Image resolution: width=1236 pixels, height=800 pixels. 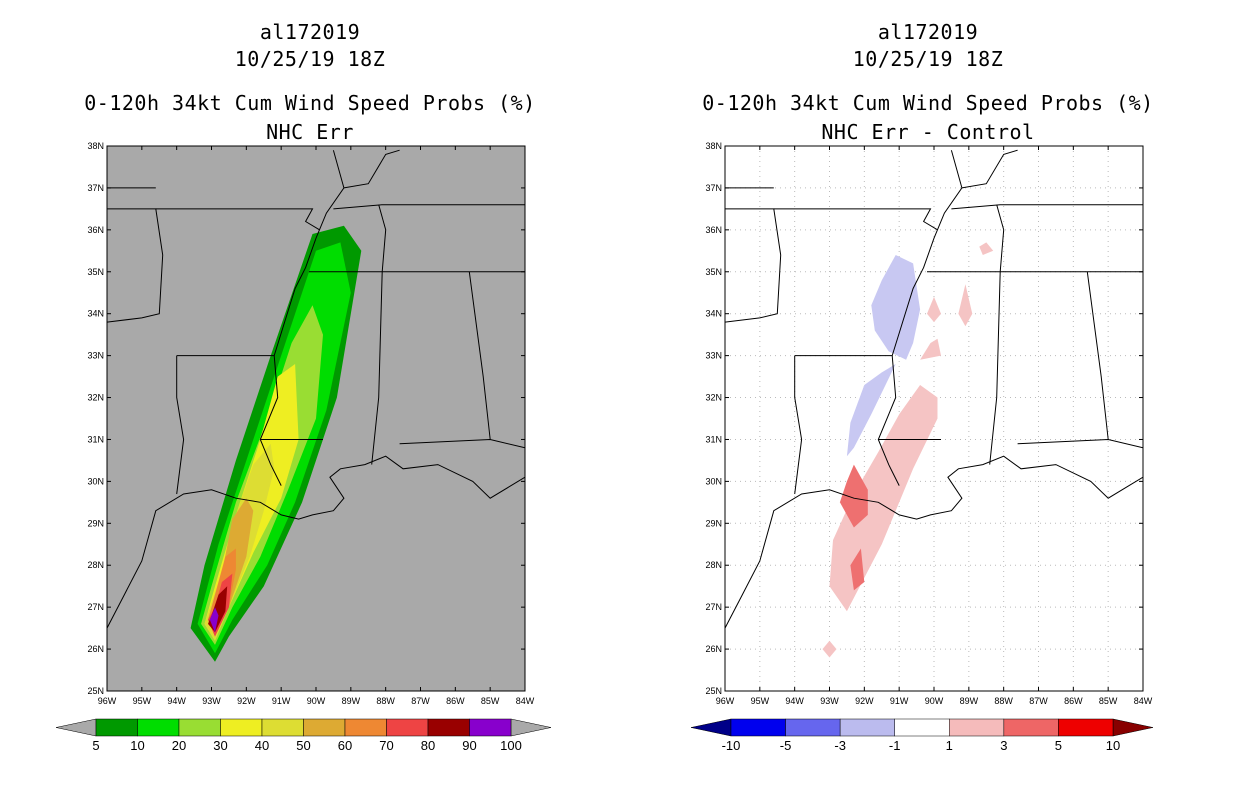 I want to click on right-y-tick-label: 30N, so click(x=713, y=481).